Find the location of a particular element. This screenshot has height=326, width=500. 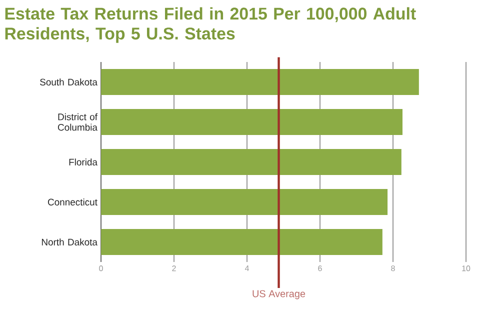

chart-title: Estate Tax Returns Filed in 2015 Per 100,000 Adult Residents, Top 5 U.S. States is located at coordinates (210, 25).